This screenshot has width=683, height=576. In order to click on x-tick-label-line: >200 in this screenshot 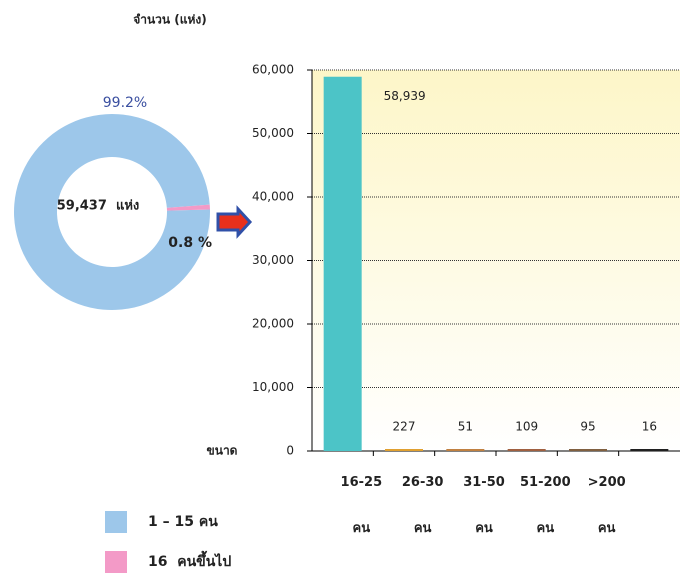, I will do `click(607, 482)`.